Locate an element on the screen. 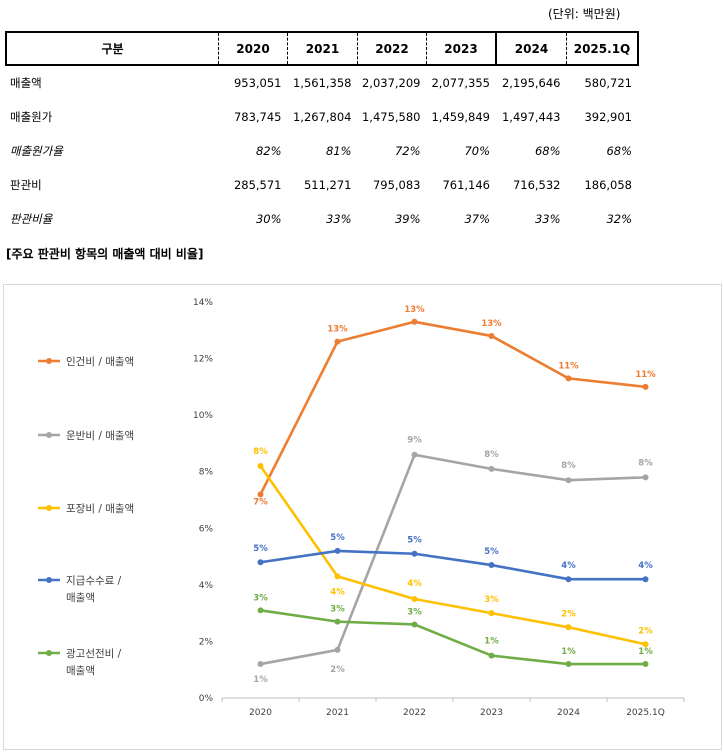 This screenshot has height=753, width=724. cell: 186,058 is located at coordinates (608, 185).